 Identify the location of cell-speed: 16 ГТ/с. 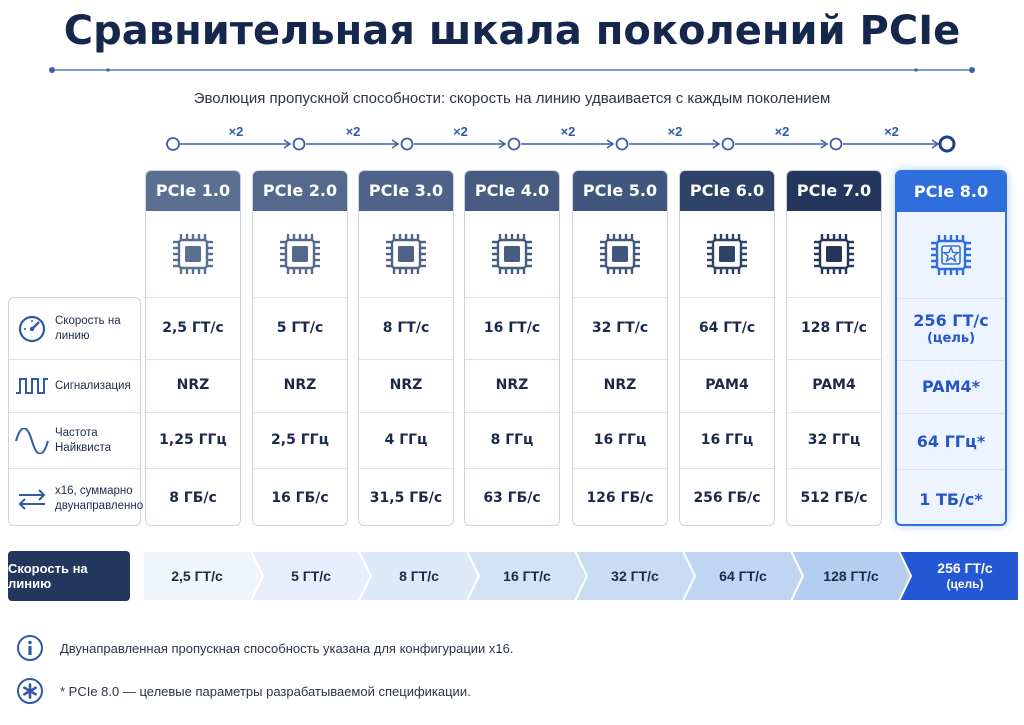
(512, 329).